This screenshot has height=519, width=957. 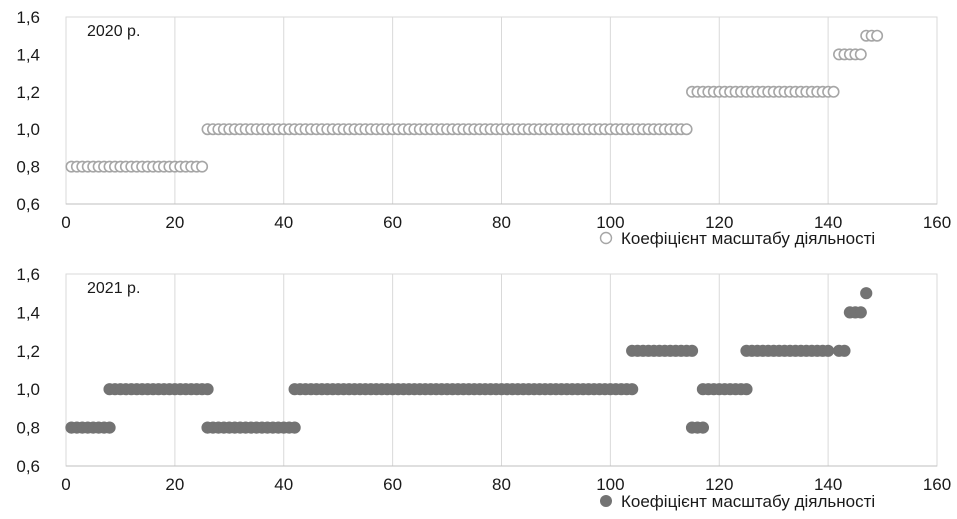 What do you see at coordinates (828, 484) in the screenshot?
I see `panel-2-x-tick-label: 140` at bounding box center [828, 484].